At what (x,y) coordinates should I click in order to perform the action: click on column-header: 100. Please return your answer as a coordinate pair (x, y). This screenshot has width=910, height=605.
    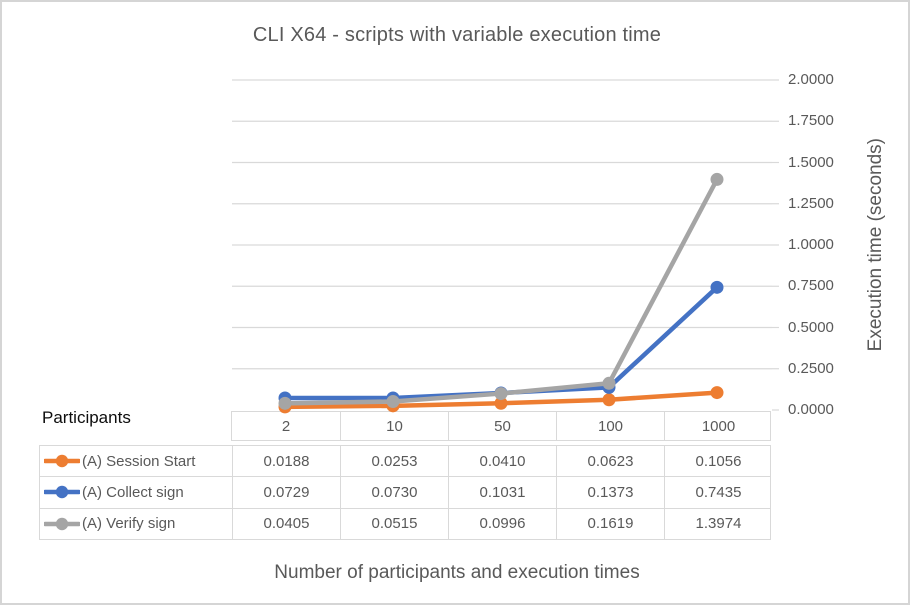
    Looking at the image, I should click on (610, 426).